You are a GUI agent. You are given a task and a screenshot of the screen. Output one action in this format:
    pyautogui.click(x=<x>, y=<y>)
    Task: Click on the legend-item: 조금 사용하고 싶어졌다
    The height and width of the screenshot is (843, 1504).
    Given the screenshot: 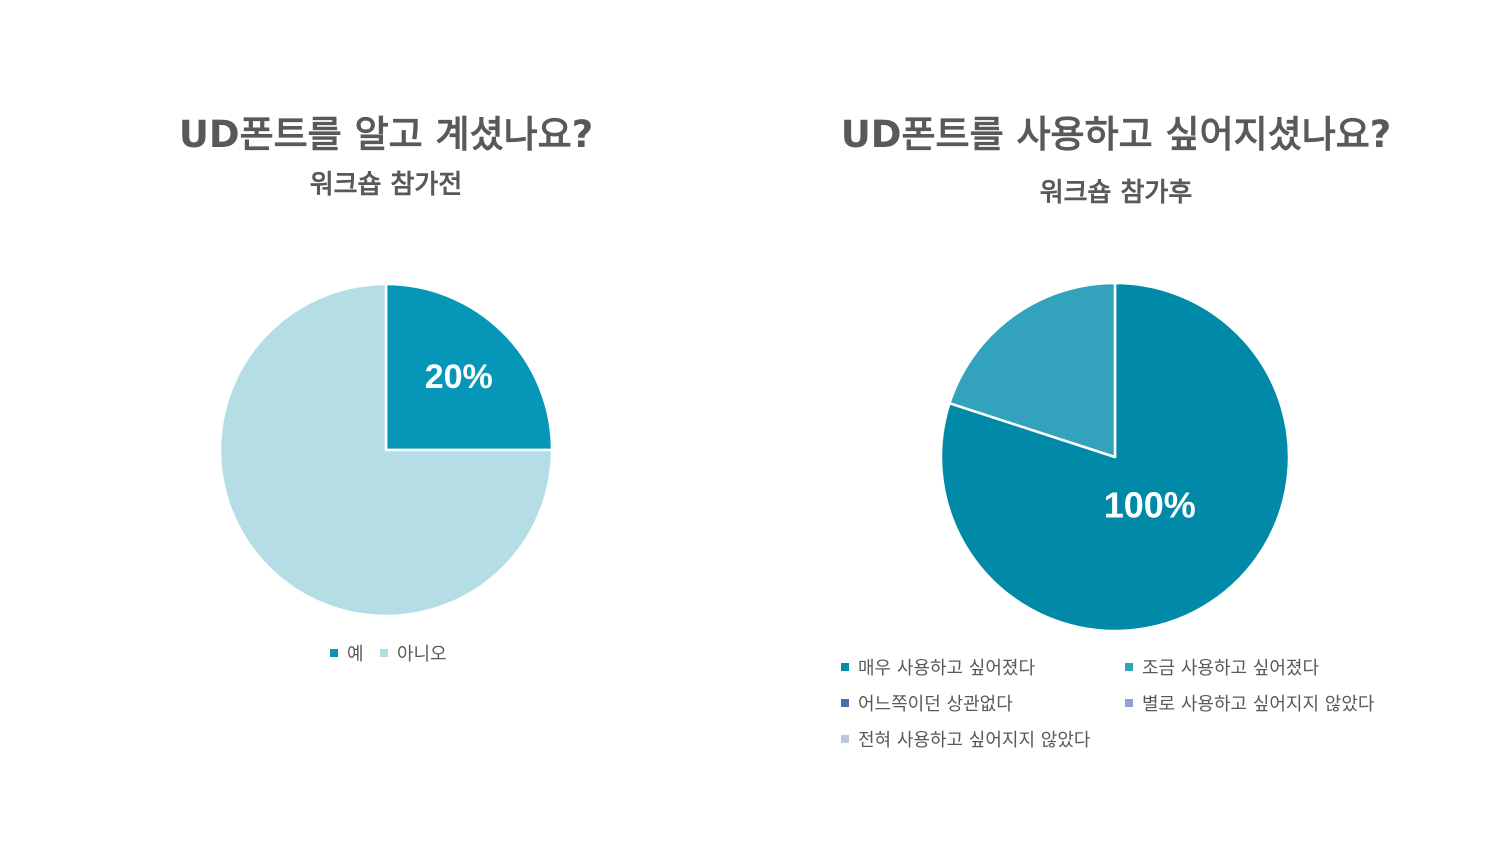 What is the action you would take?
    pyautogui.click(x=1222, y=667)
    